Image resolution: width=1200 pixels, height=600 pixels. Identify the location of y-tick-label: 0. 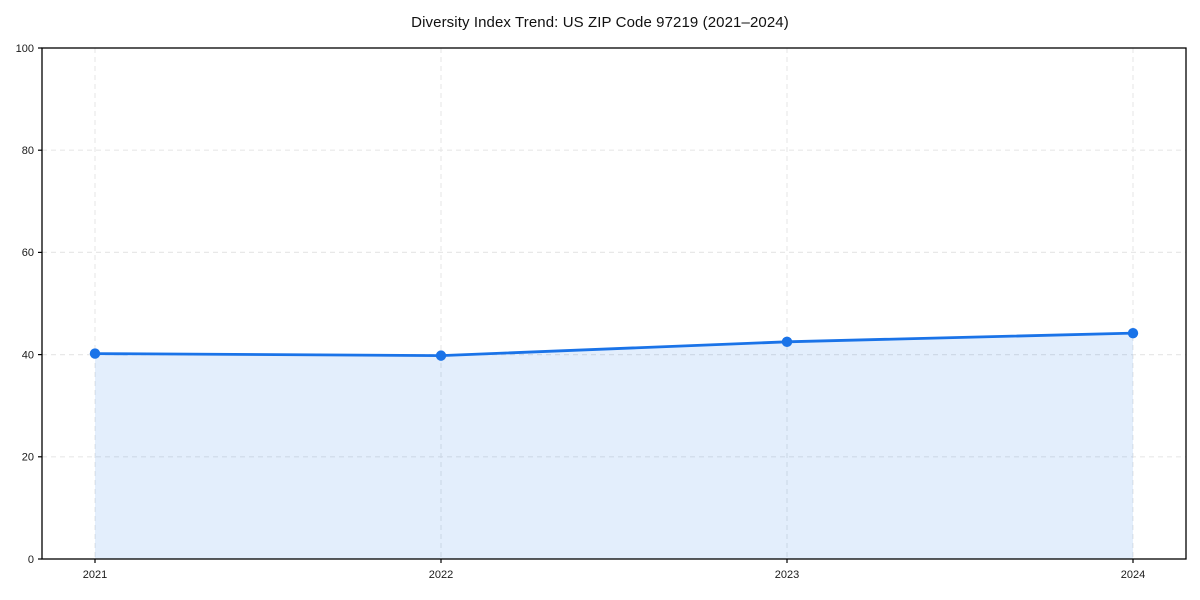
(31, 560).